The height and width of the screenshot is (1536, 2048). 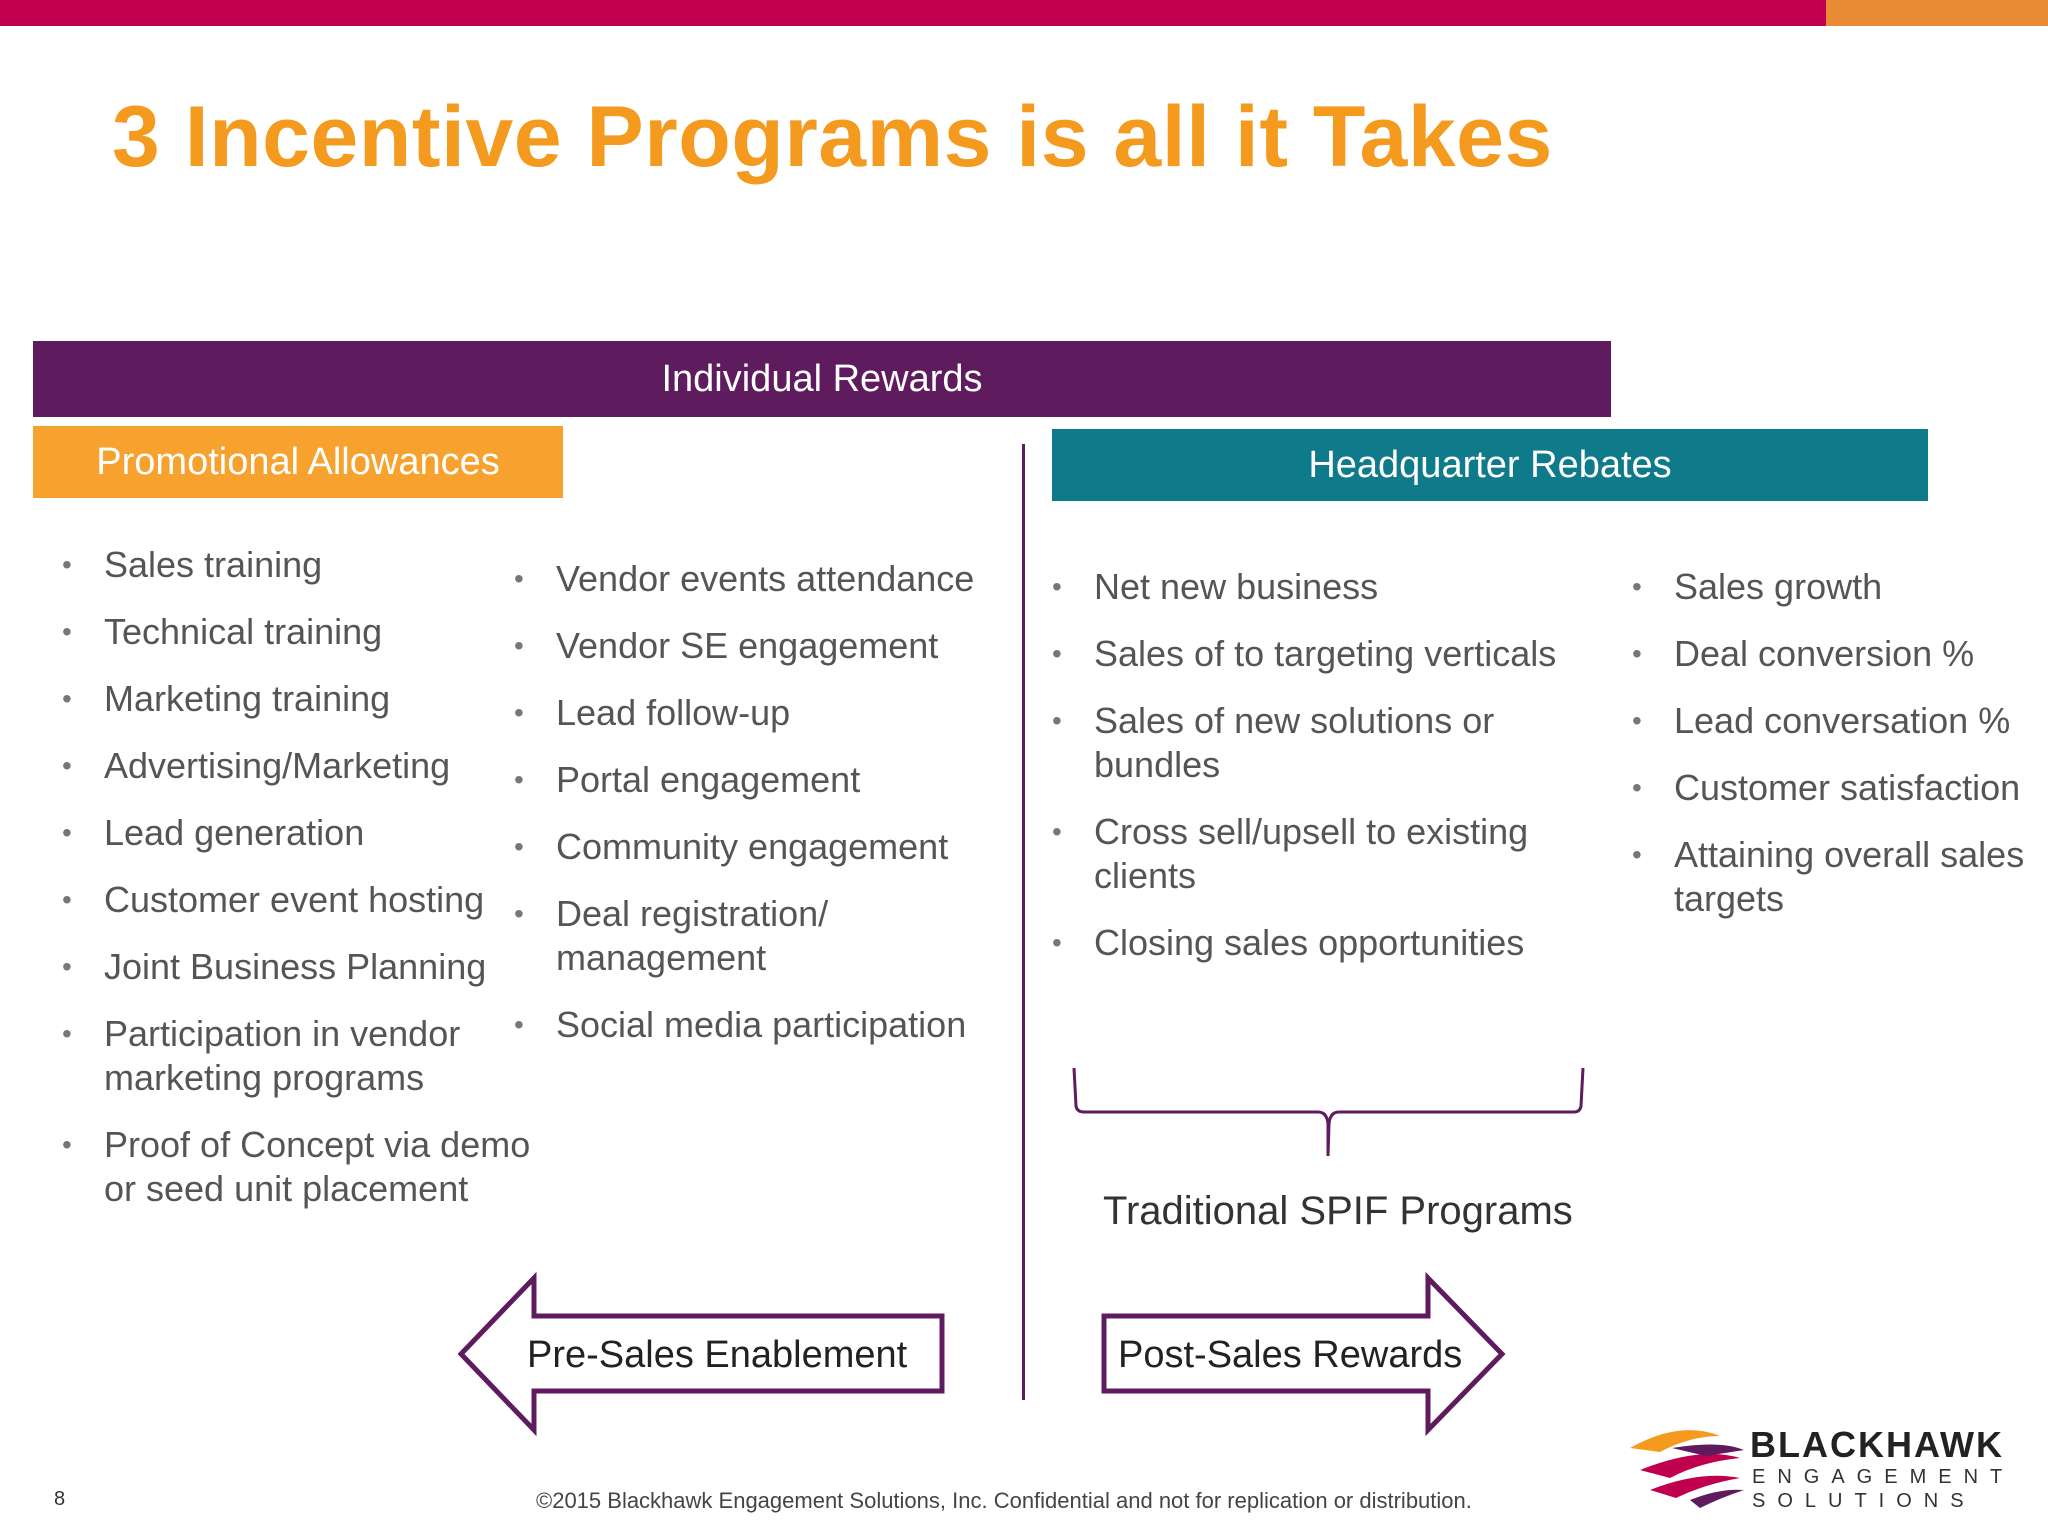 I want to click on headquarter-rebates-label: Headquarter Rebates, so click(x=1490, y=464).